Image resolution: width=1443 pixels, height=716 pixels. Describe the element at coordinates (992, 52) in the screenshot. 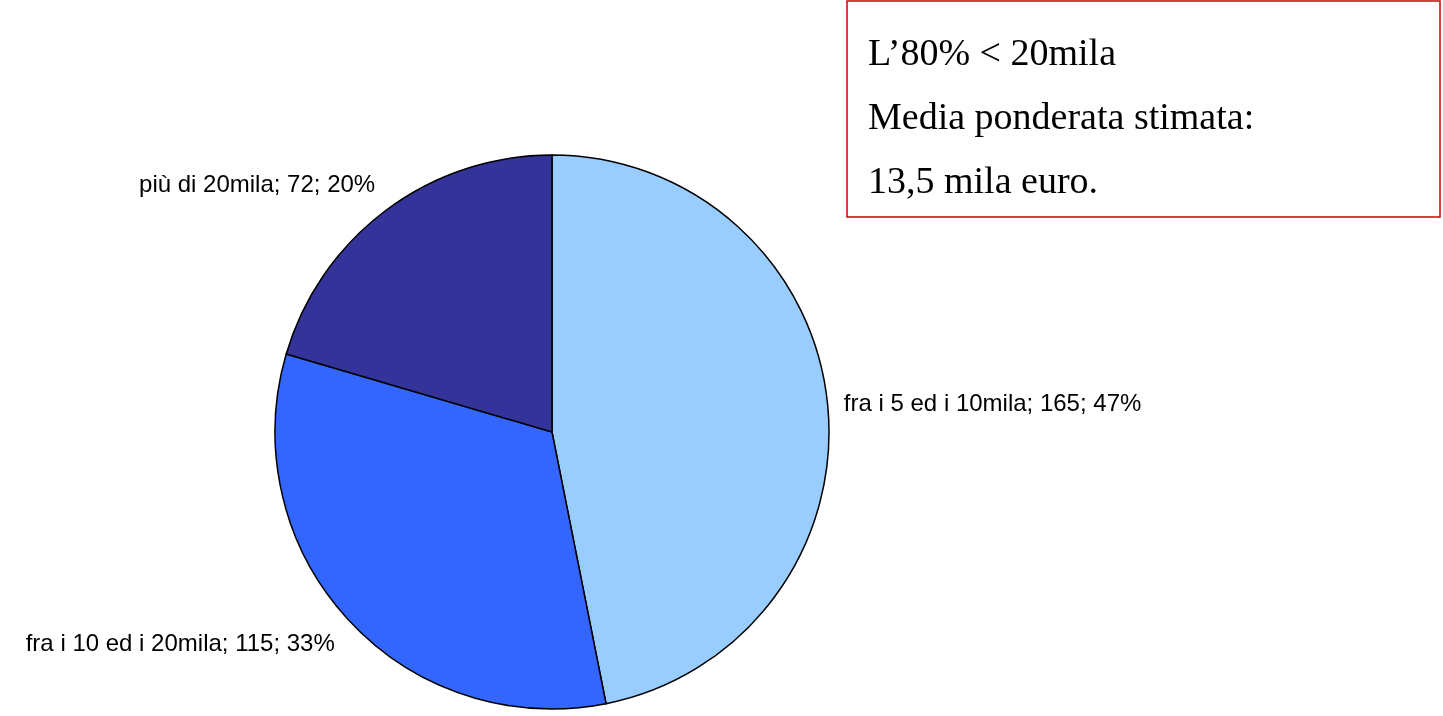

I see `text: L’80% < 20mila` at that location.